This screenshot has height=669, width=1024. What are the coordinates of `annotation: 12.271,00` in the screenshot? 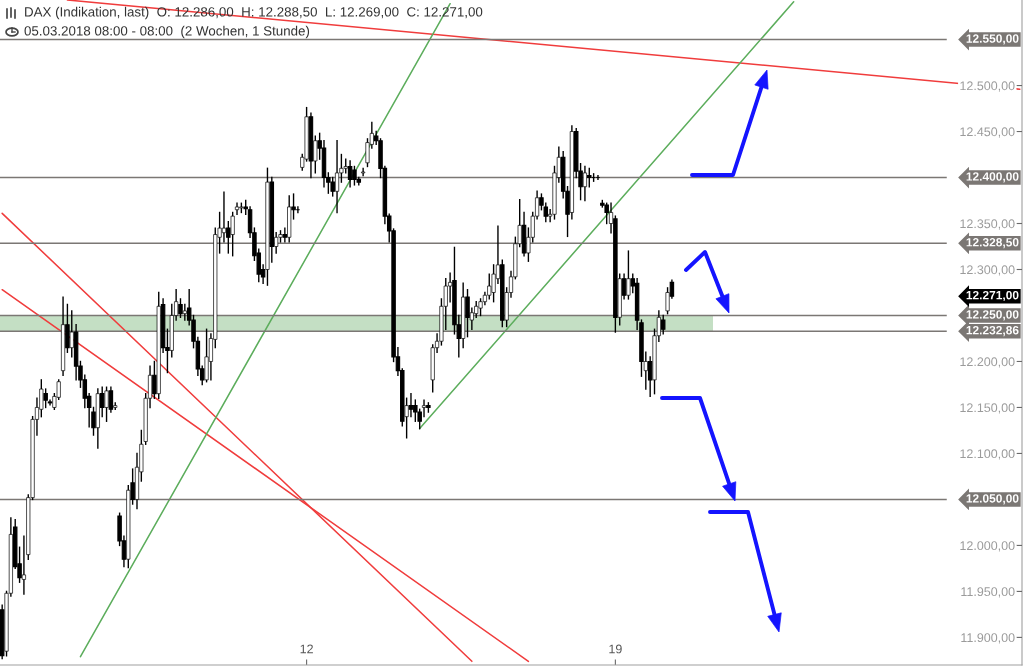 It's located at (992, 296).